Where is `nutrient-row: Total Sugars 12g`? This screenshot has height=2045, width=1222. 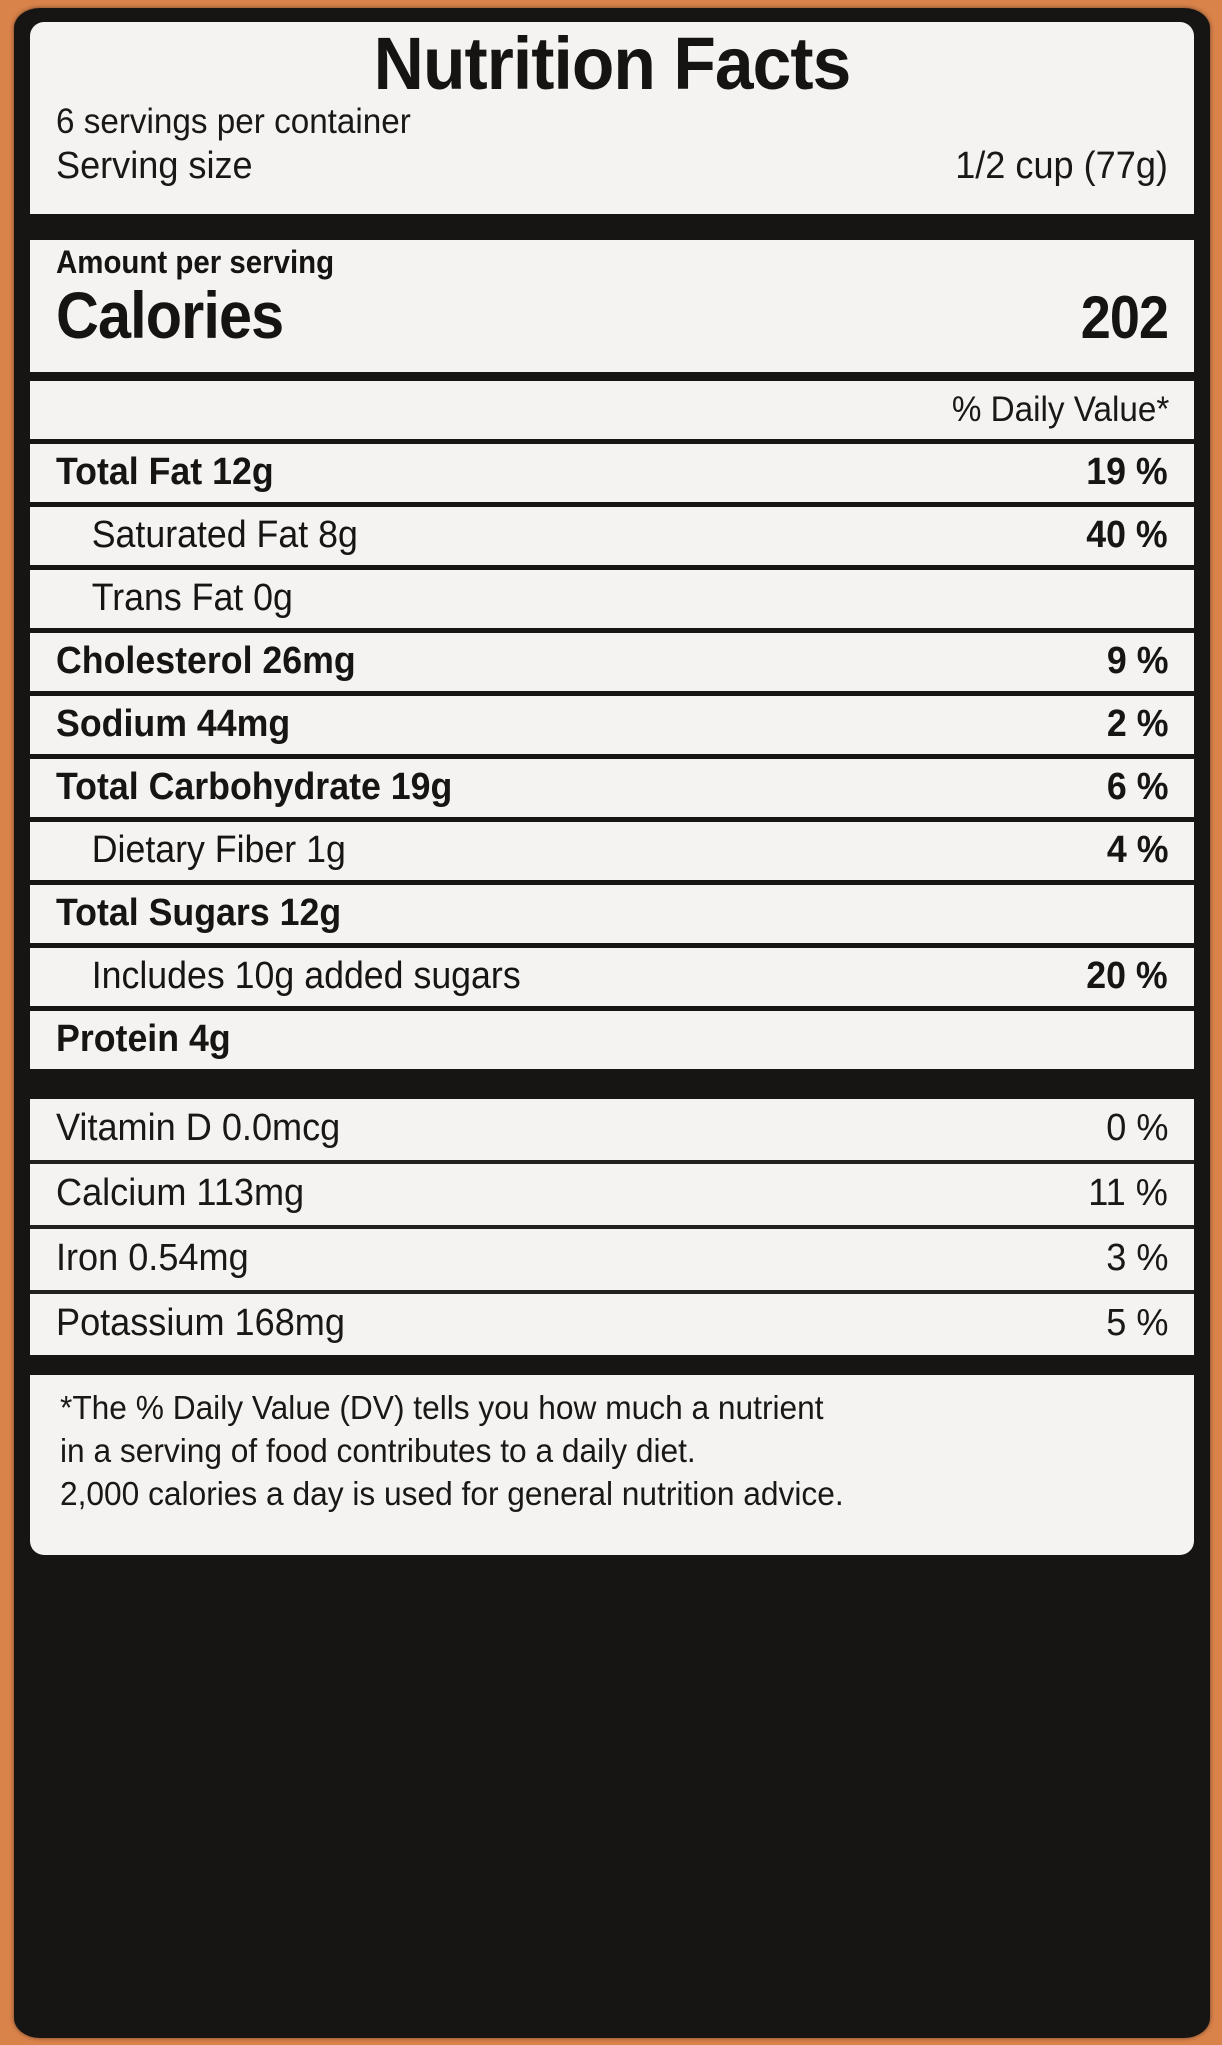
nutrient-row: Total Sugars 12g is located at coordinates (612, 914).